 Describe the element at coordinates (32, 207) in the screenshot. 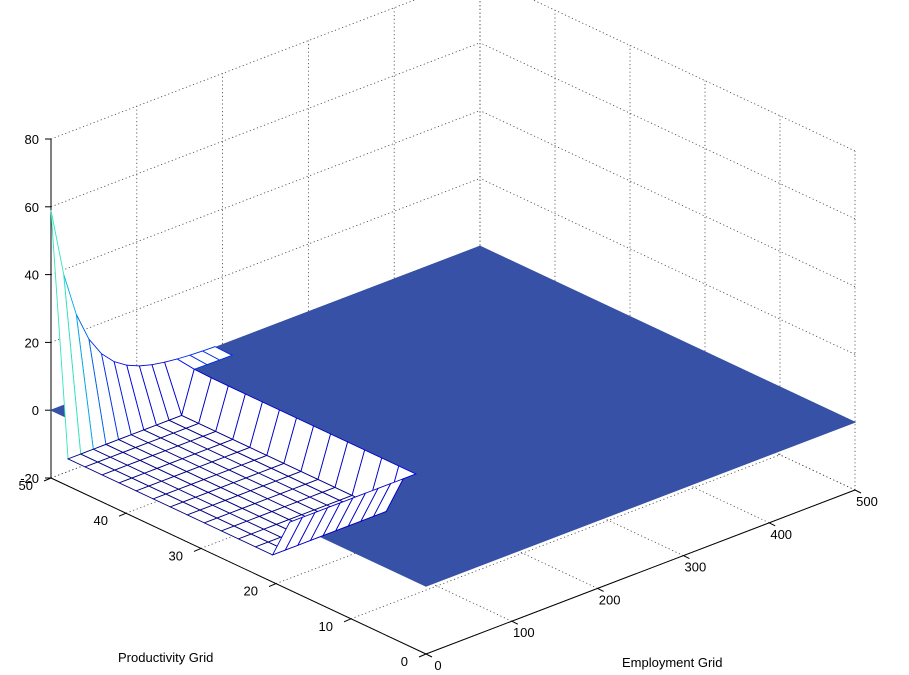

I see `z-tick-label: 60` at that location.